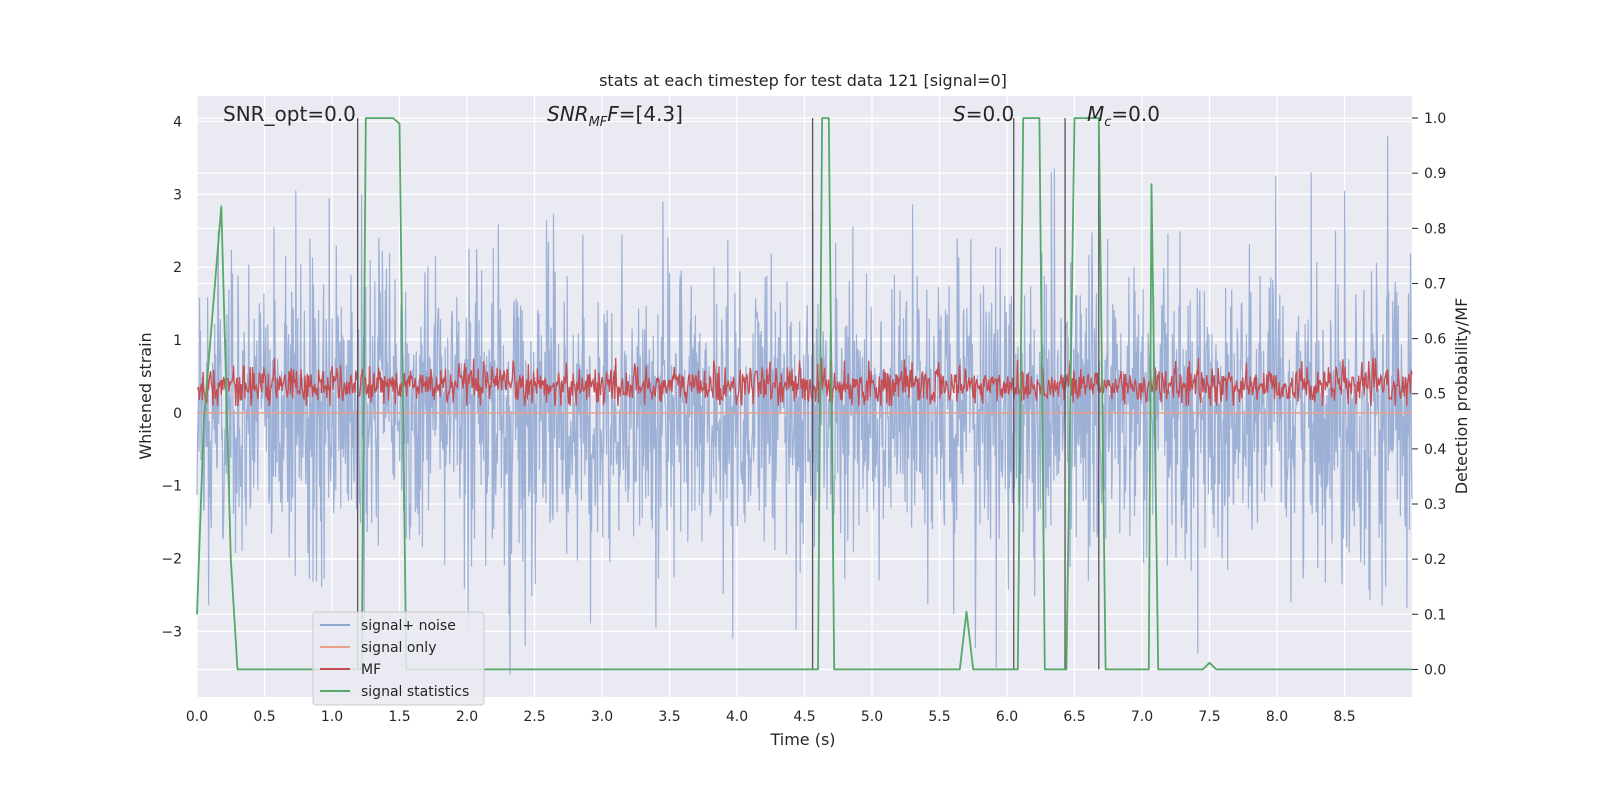  What do you see at coordinates (939, 717) in the screenshot?
I see `x-tick-label: 5.5` at bounding box center [939, 717].